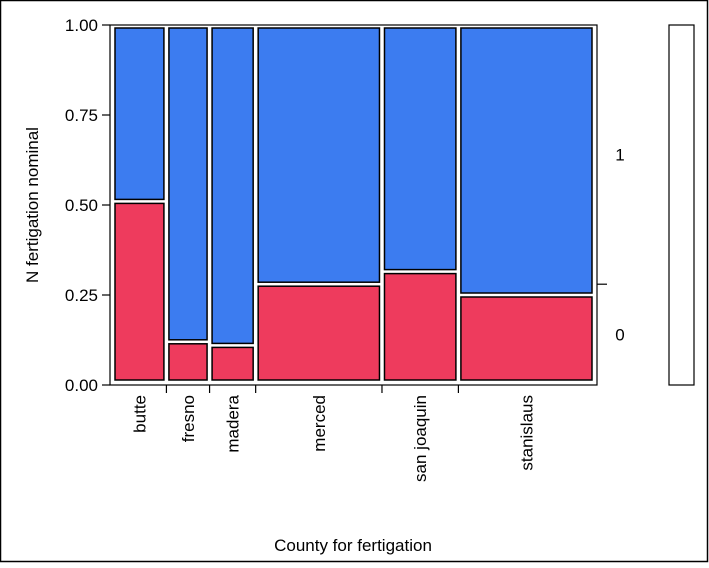 The height and width of the screenshot is (568, 709). Describe the element at coordinates (619, 335) in the screenshot. I see `level-label-0: 0` at that location.